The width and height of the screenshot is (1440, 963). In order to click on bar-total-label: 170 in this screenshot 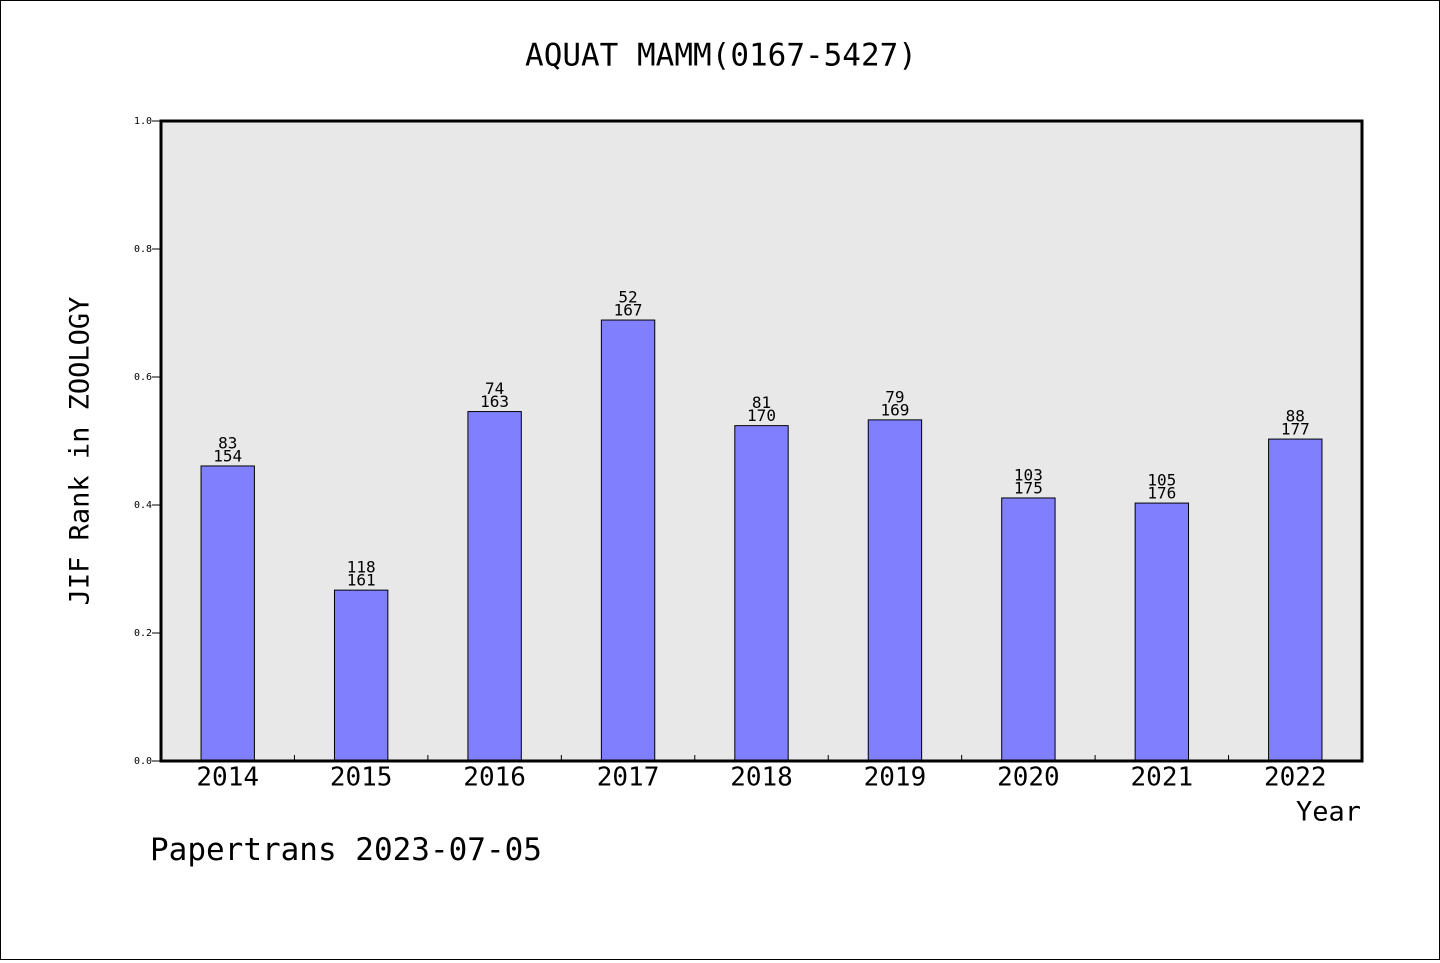, I will do `click(761, 415)`.